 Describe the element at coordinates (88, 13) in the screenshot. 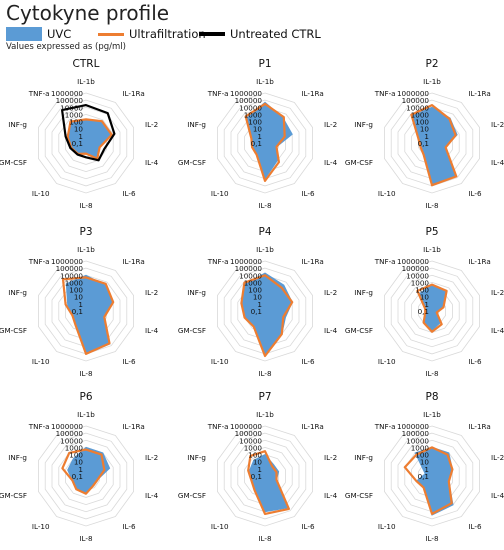

I see `figure-title: Cytokyne profile` at that location.